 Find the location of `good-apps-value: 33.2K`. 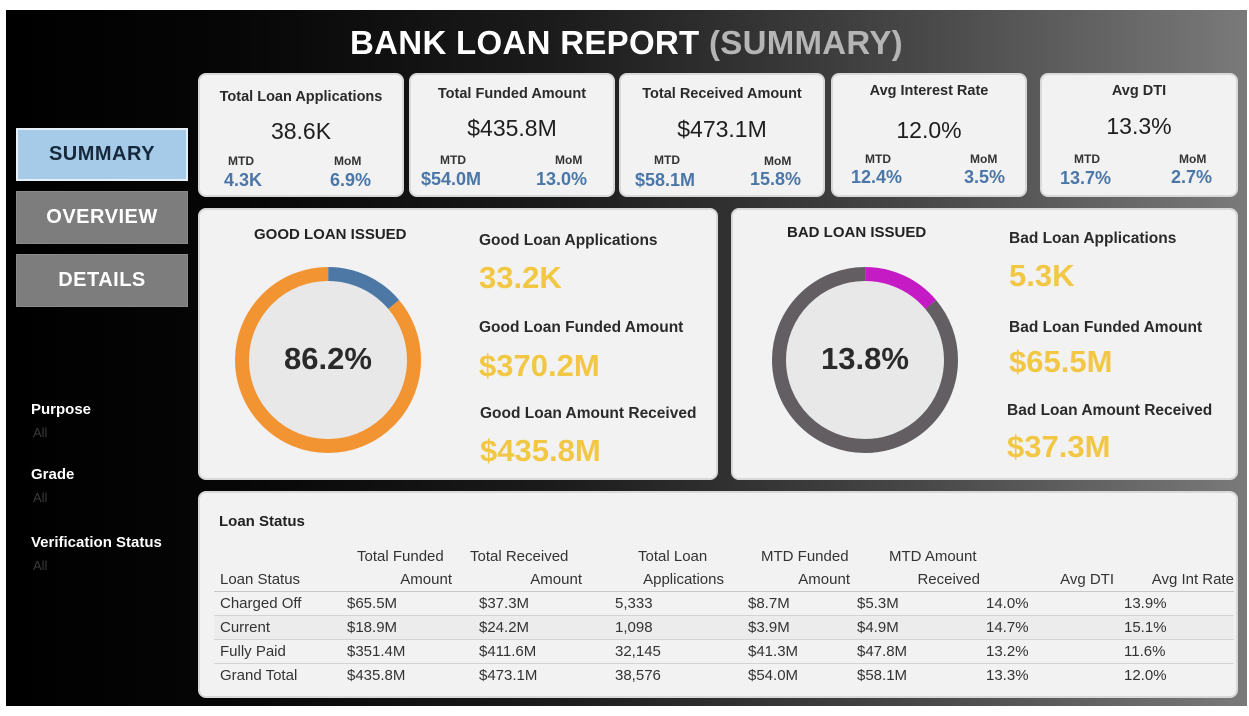

good-apps-value: 33.2K is located at coordinates (520, 277).